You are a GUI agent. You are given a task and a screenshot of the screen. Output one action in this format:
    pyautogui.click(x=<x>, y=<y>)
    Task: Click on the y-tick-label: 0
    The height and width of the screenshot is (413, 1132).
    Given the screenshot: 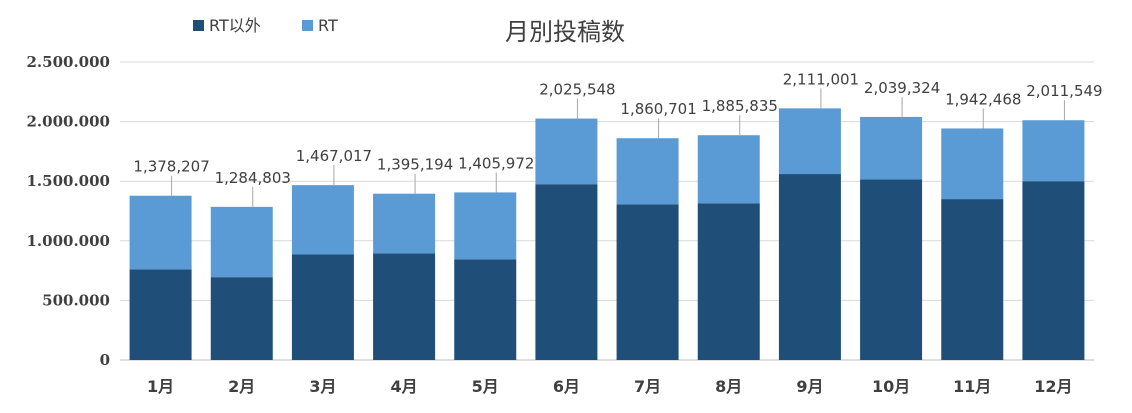 What is the action you would take?
    pyautogui.click(x=105, y=360)
    